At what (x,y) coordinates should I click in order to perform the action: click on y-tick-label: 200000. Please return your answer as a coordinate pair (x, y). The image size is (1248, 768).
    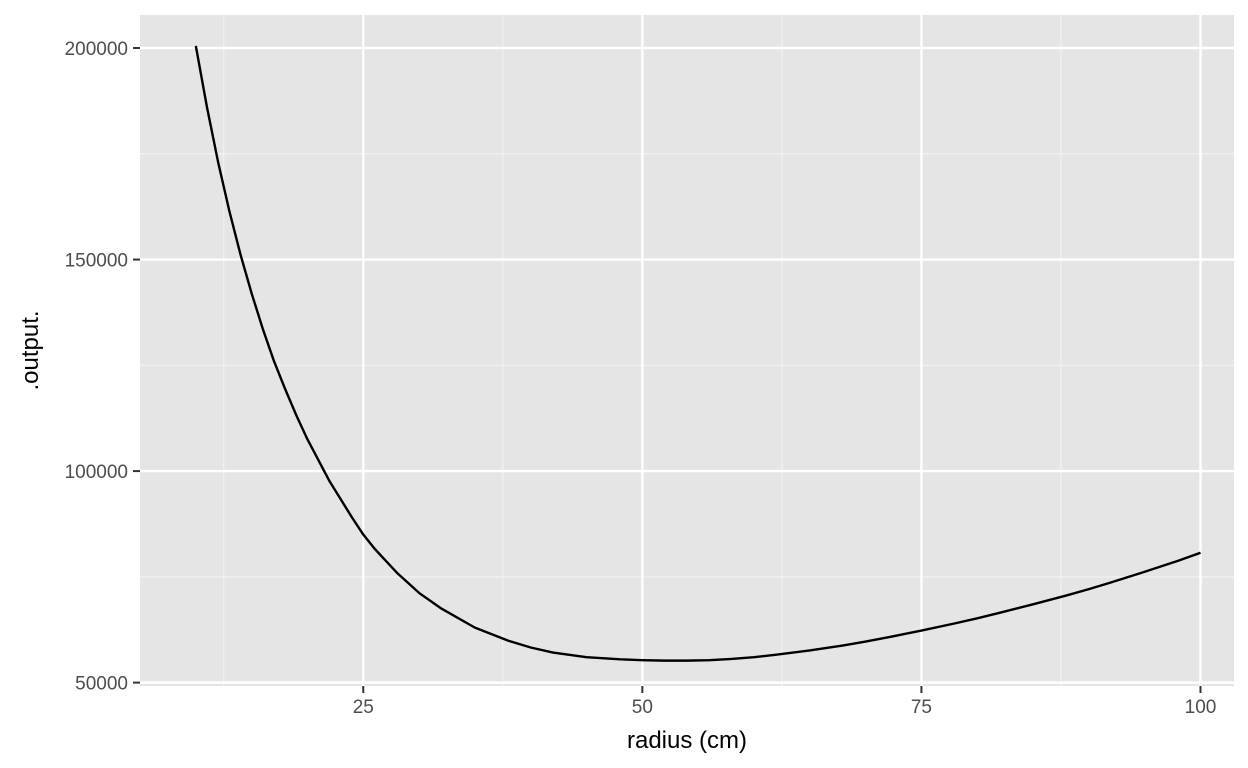
    Looking at the image, I should click on (96, 49).